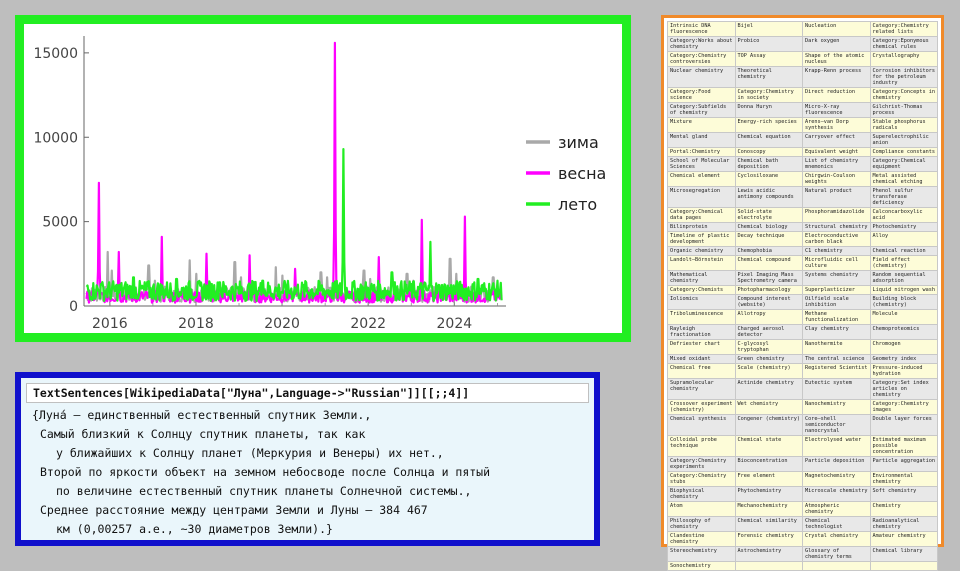 This screenshot has height=571, width=960. What do you see at coordinates (701, 302) in the screenshot?
I see `table-cell: Ioliomics` at bounding box center [701, 302].